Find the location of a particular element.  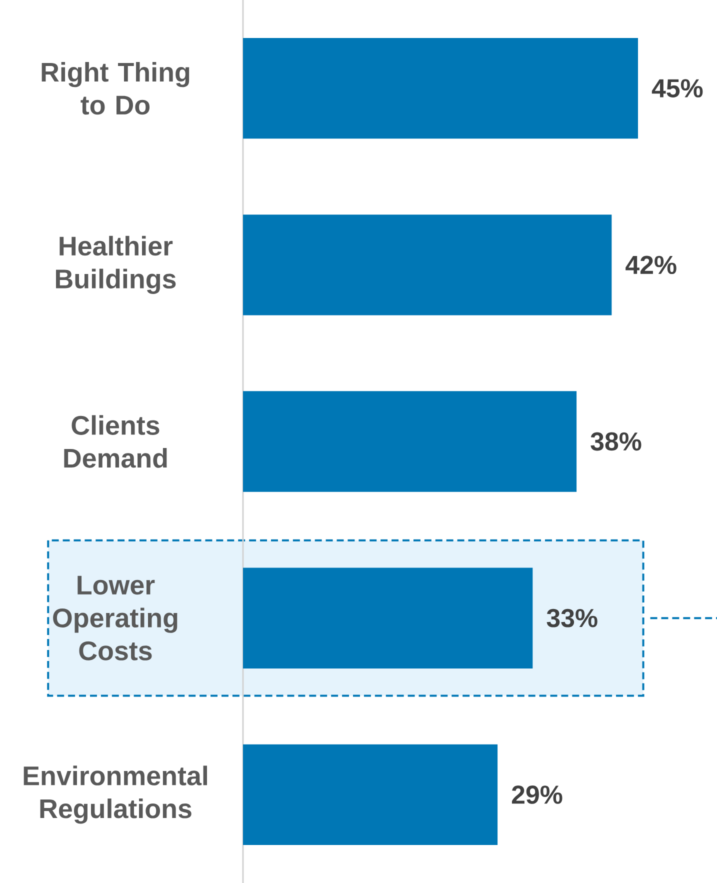

data-label: 45% is located at coordinates (677, 88).